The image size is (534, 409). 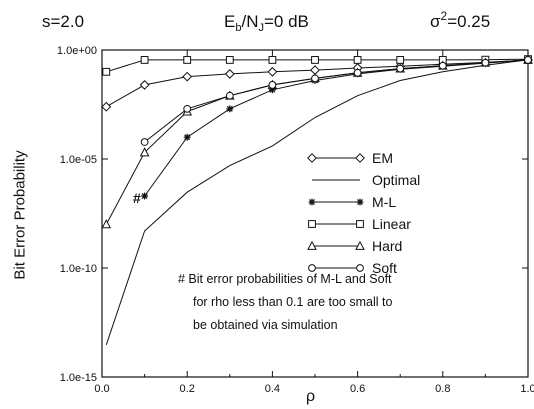 What do you see at coordinates (382, 158) in the screenshot?
I see `legend-label-em: EM` at bounding box center [382, 158].